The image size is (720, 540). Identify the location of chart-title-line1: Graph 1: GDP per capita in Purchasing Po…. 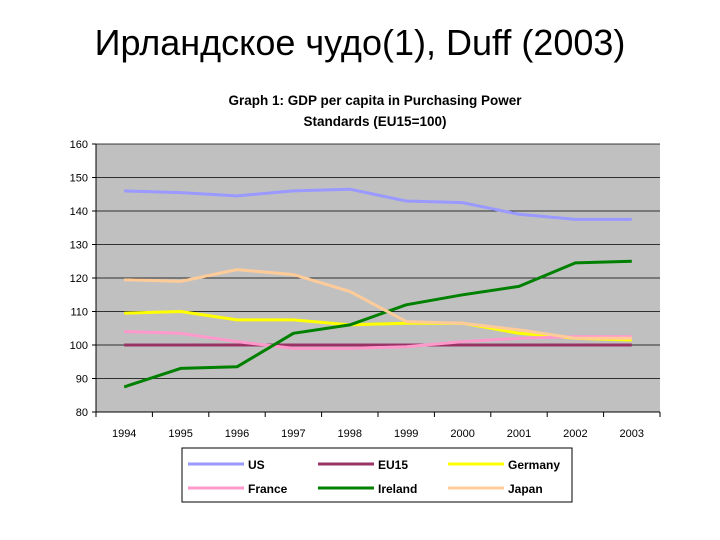
(375, 100).